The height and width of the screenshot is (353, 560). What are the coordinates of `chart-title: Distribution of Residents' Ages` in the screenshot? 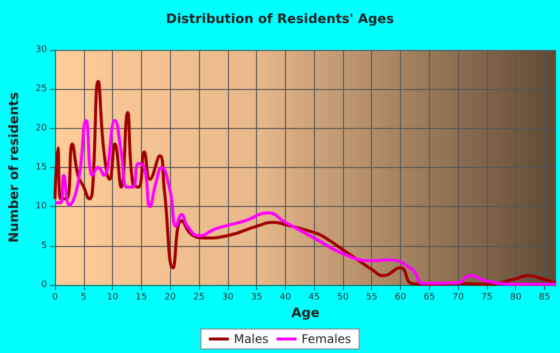 It's located at (280, 19).